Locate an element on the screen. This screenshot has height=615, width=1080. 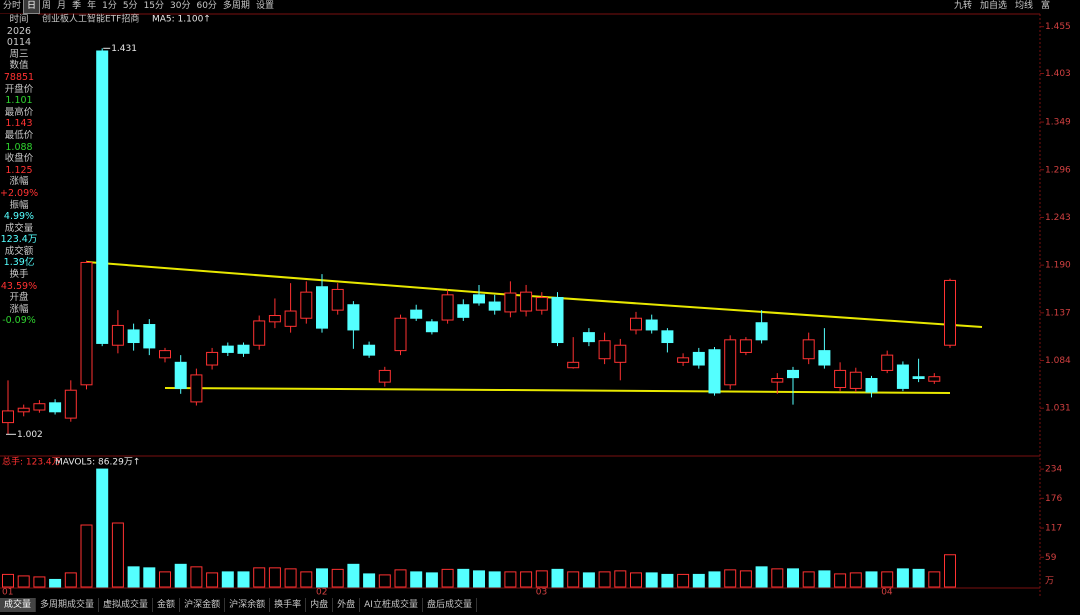
period-button: 30分 is located at coordinates (180, 6).